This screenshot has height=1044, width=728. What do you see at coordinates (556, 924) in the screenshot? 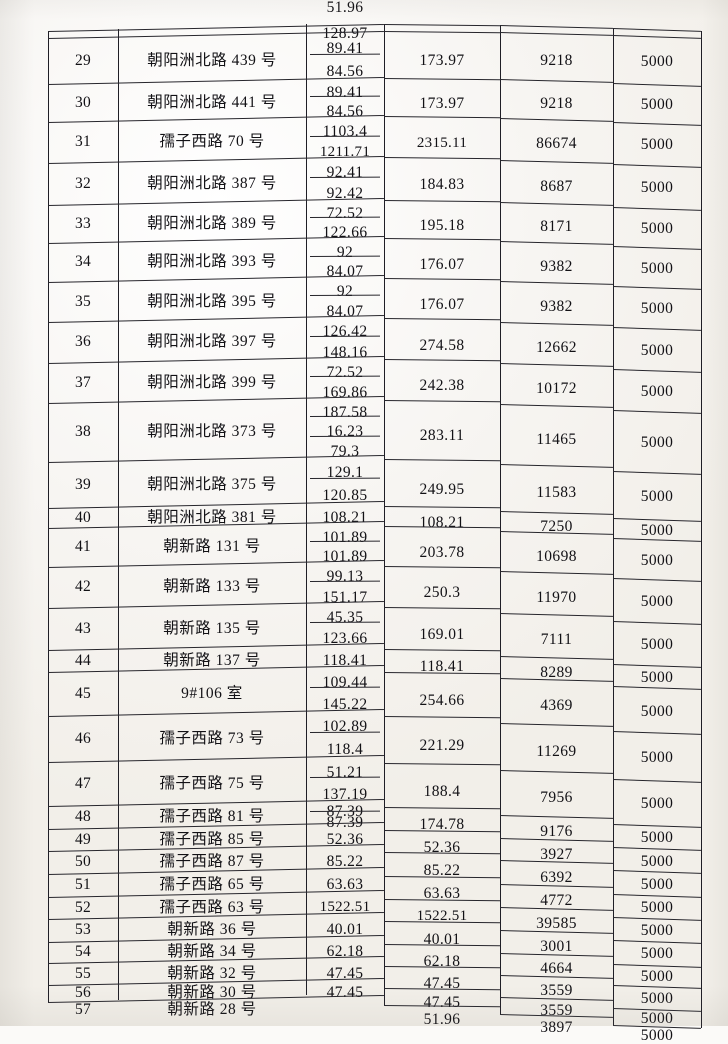
I see `row-amount: 39585` at bounding box center [556, 924].